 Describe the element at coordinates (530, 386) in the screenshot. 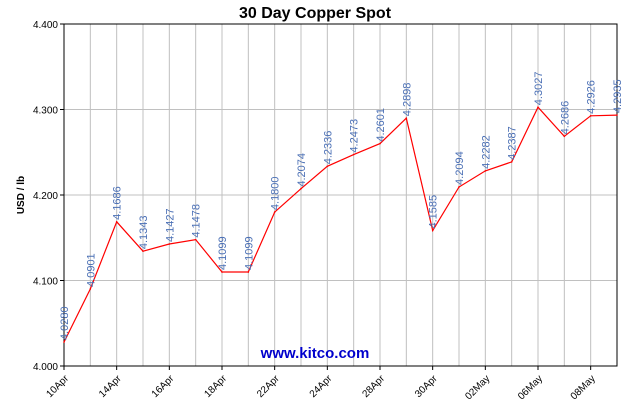

I see `x-tick-label: 06May` at that location.